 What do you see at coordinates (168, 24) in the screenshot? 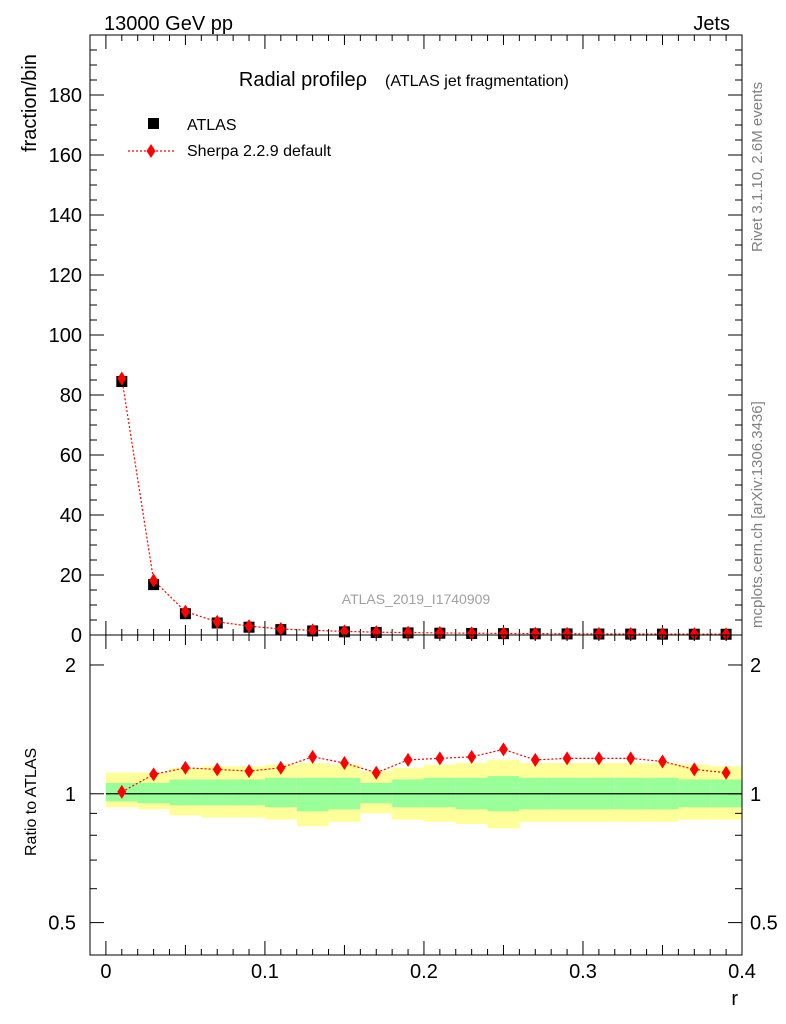
I see `header-left: 13000 GeV pp` at bounding box center [168, 24].